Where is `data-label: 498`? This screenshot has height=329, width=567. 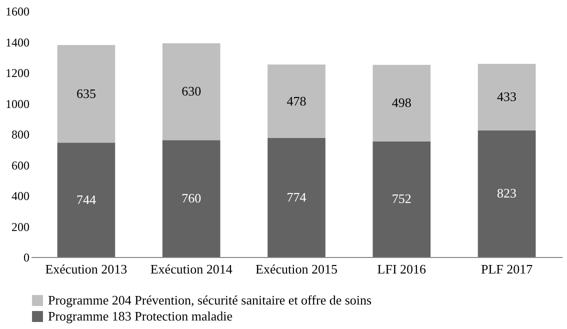 data-label: 498 is located at coordinates (402, 102).